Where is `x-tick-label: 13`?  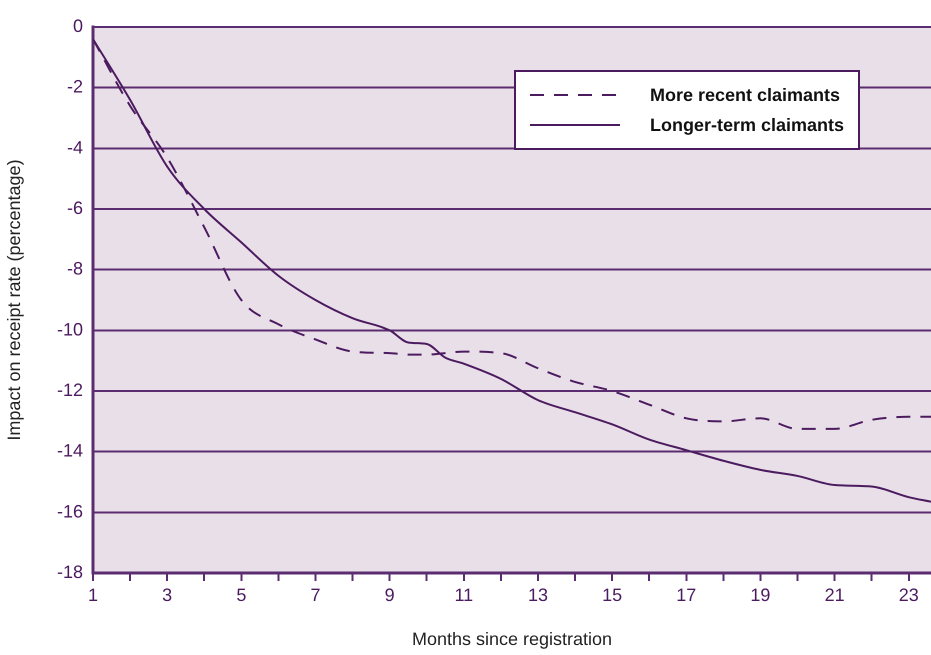 x-tick-label: 13 is located at coordinates (538, 594).